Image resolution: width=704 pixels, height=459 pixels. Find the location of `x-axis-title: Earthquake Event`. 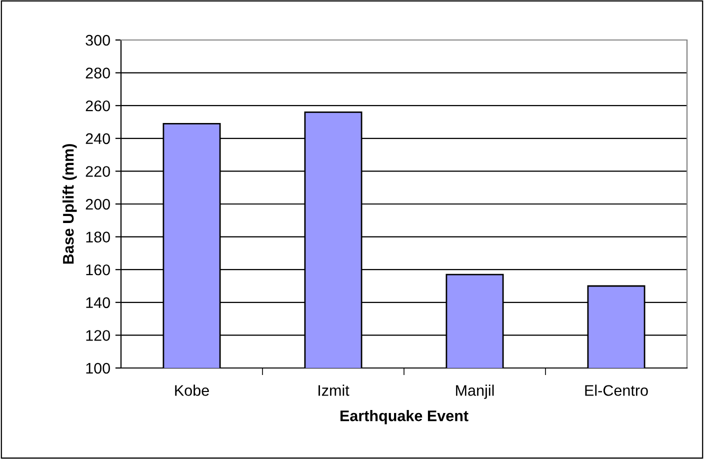

x-axis-title: Earthquake Event is located at coordinates (404, 417).